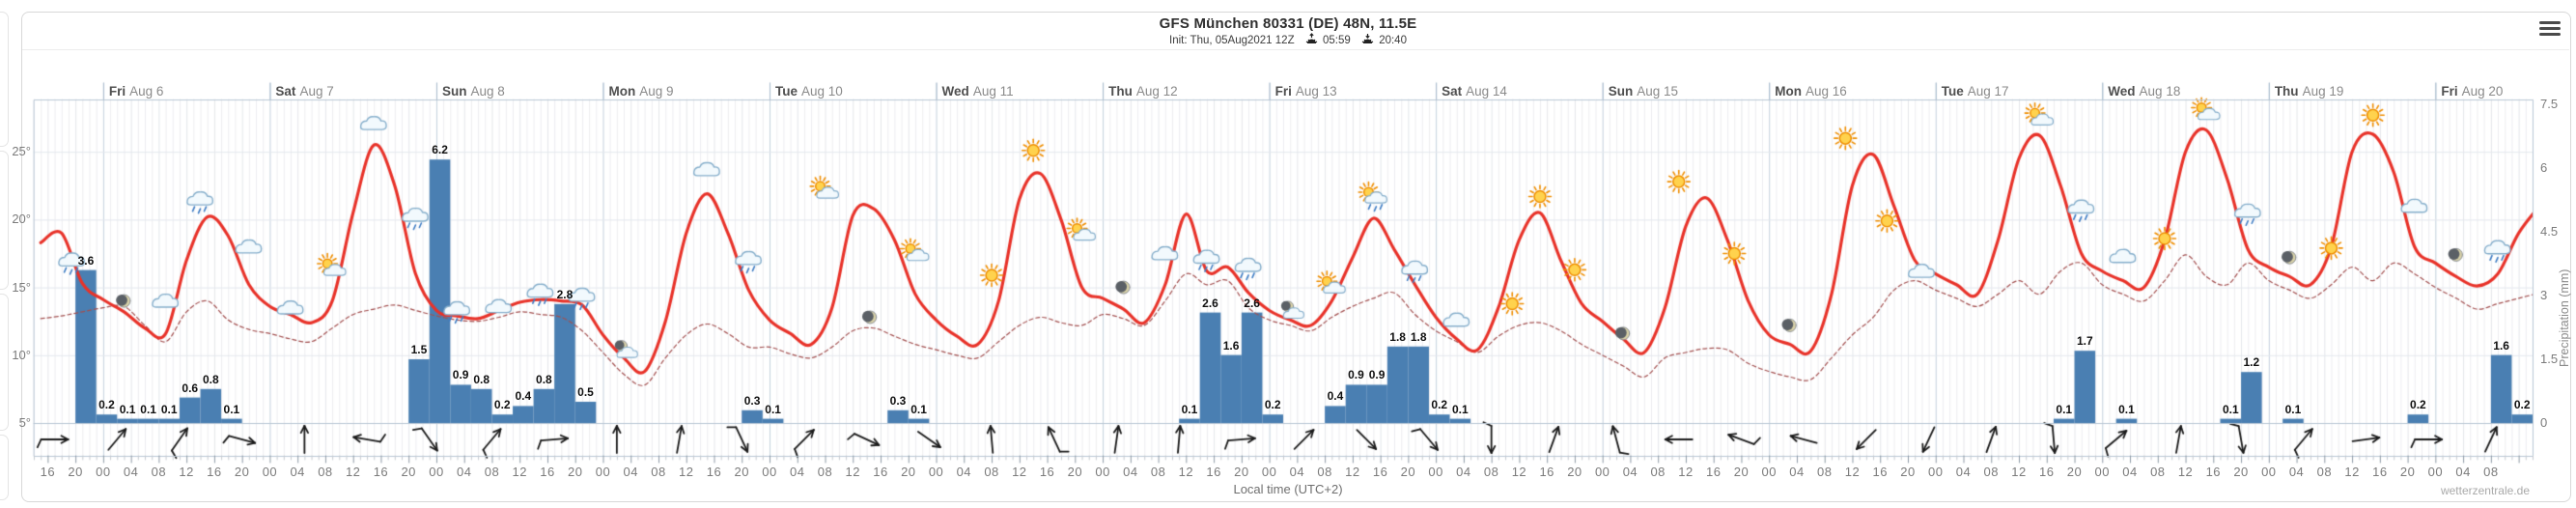 Image resolution: width=2576 pixels, height=508 pixels. What do you see at coordinates (524, 396) in the screenshot?
I see `precip-value-label: 0.4` at bounding box center [524, 396].